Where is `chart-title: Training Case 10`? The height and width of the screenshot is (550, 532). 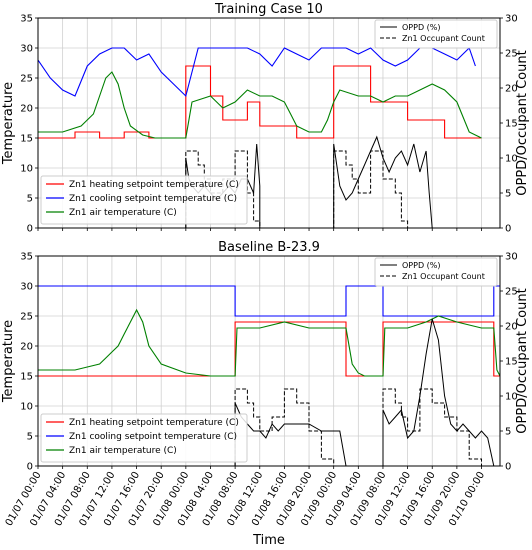 chart-title: Training Case 10 is located at coordinates (268, 9).